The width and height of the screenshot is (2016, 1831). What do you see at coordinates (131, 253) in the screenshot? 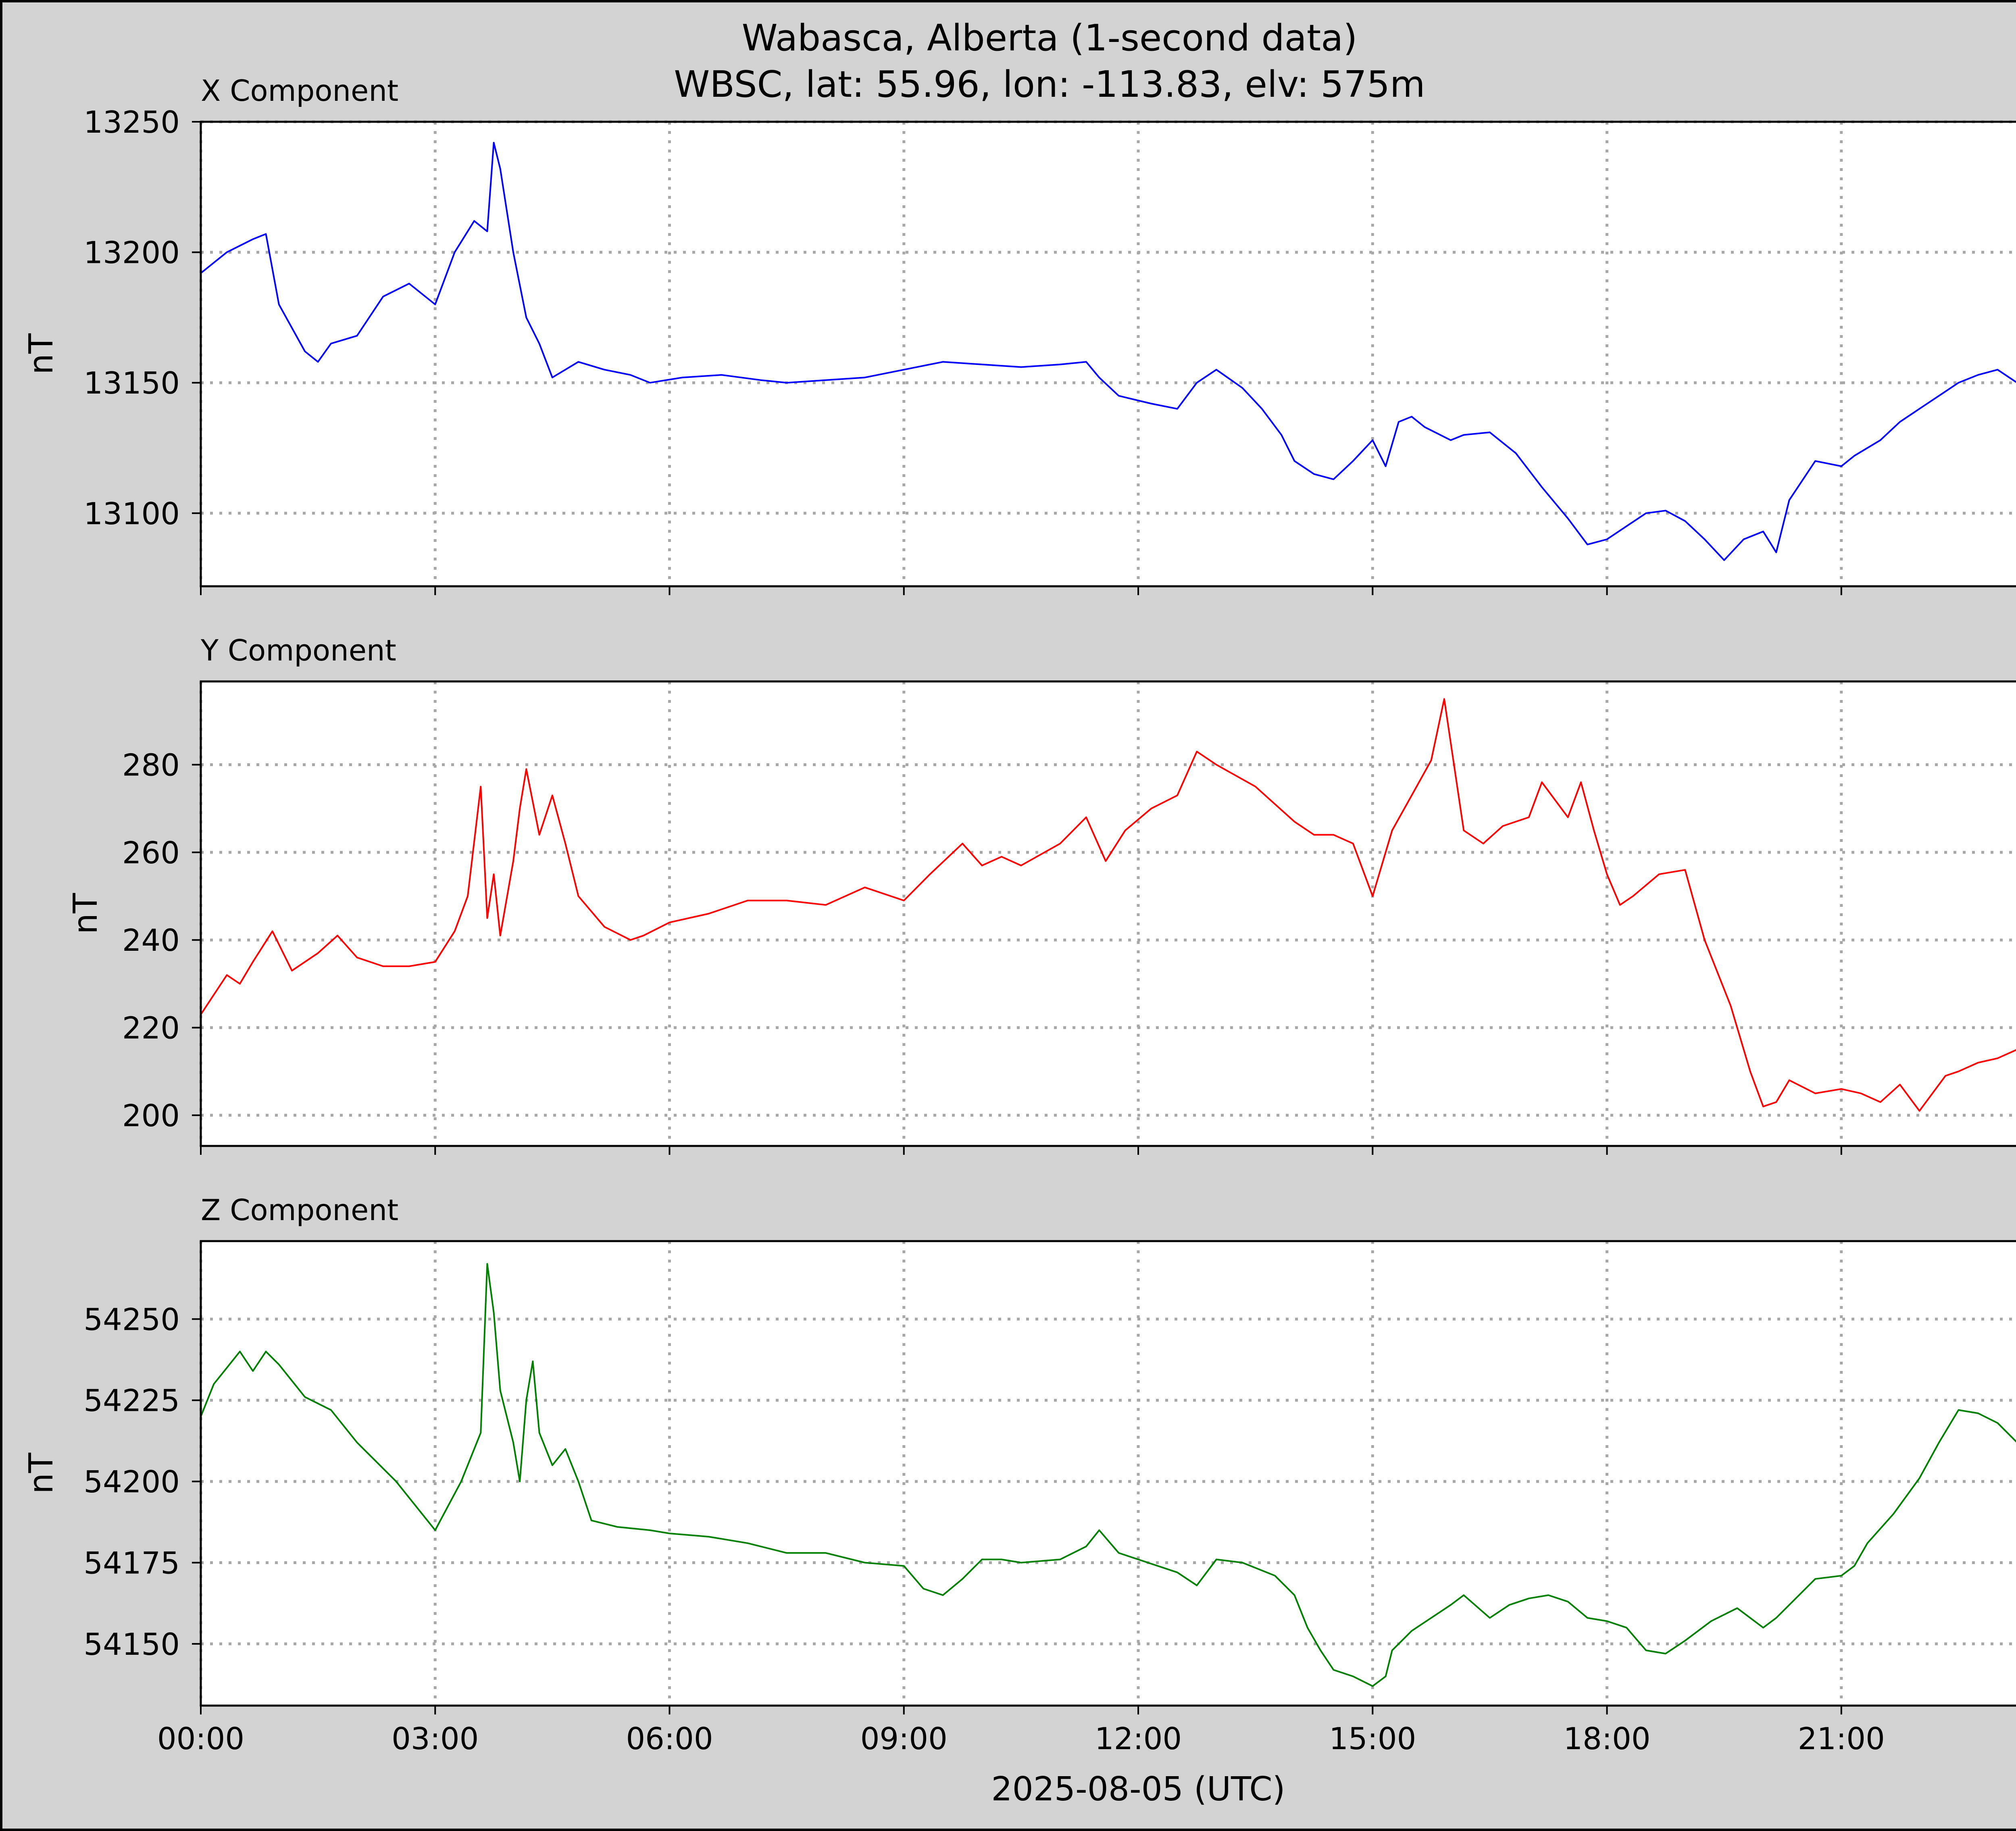
I see `y-tick-label: 13200` at bounding box center [131, 253].